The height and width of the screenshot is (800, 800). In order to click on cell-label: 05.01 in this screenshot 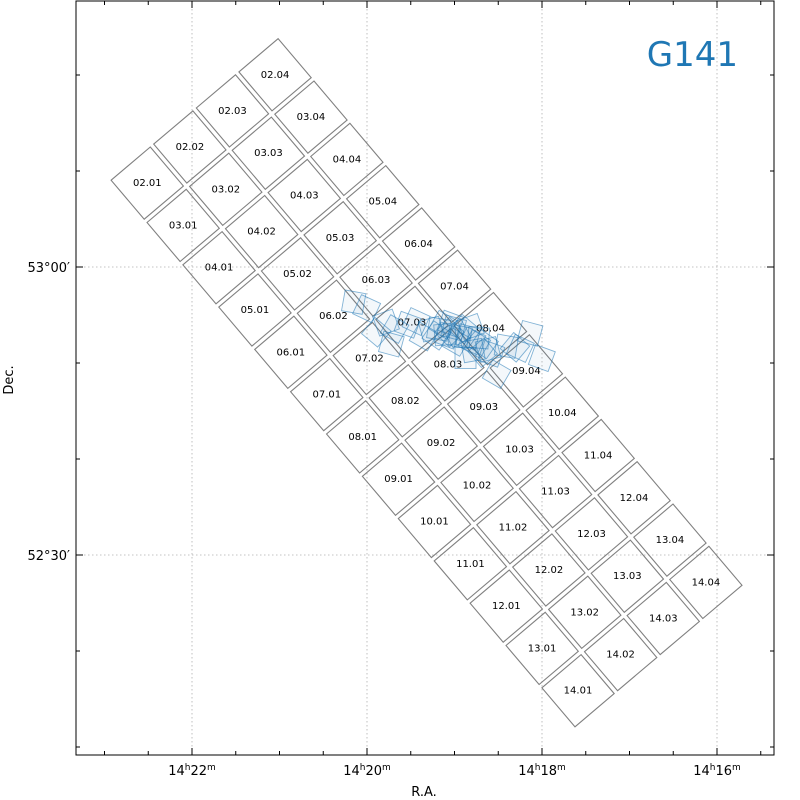, I will do `click(255, 310)`.